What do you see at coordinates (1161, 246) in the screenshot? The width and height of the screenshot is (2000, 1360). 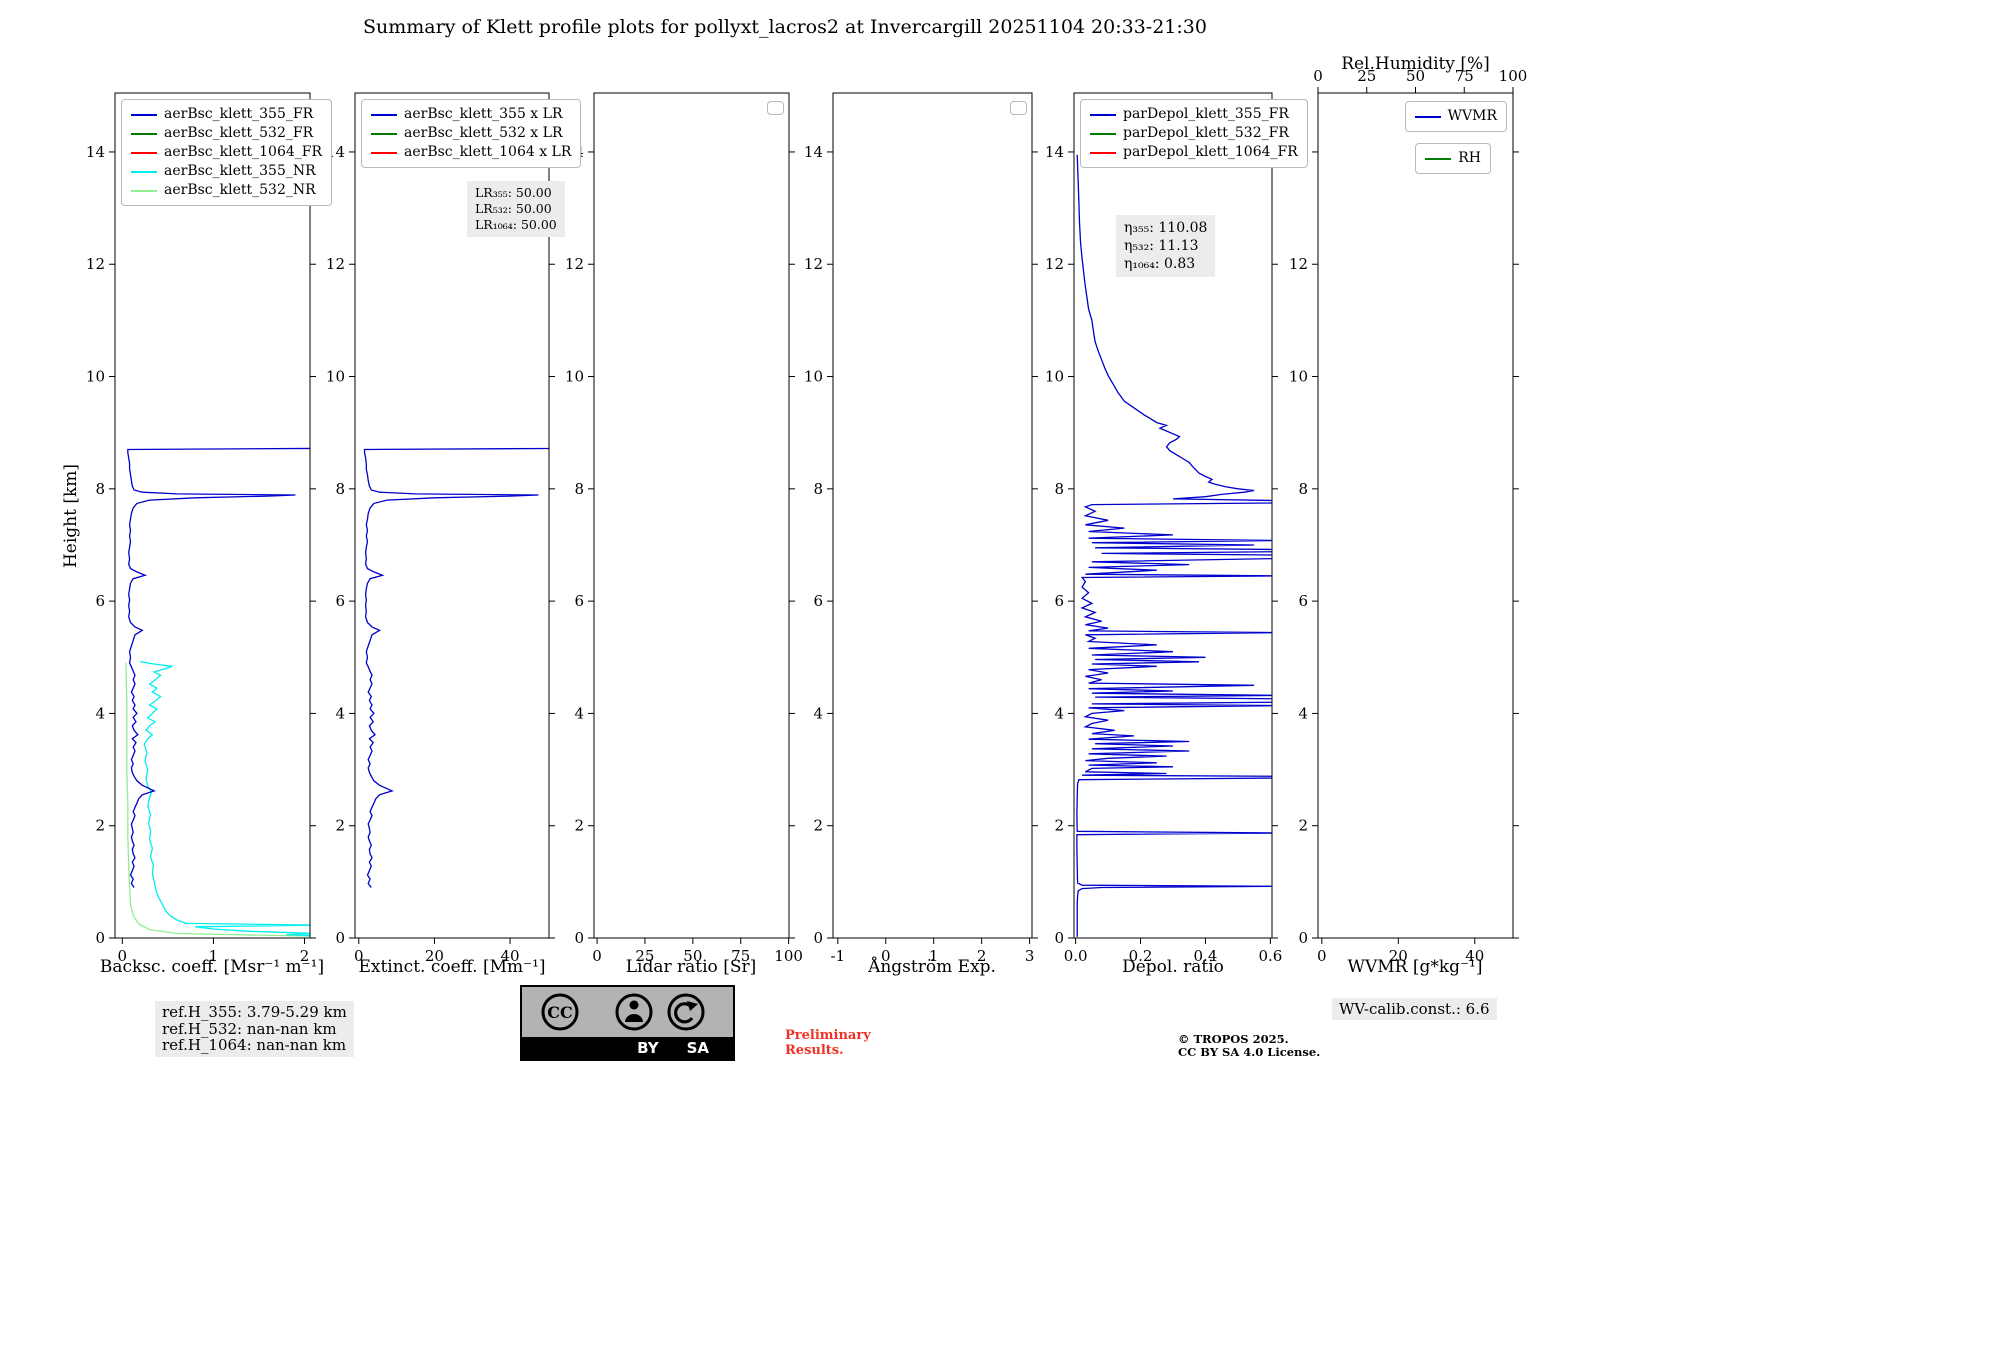 I see `eta-532-value: η₅₃₂: 11.13` at bounding box center [1161, 246].